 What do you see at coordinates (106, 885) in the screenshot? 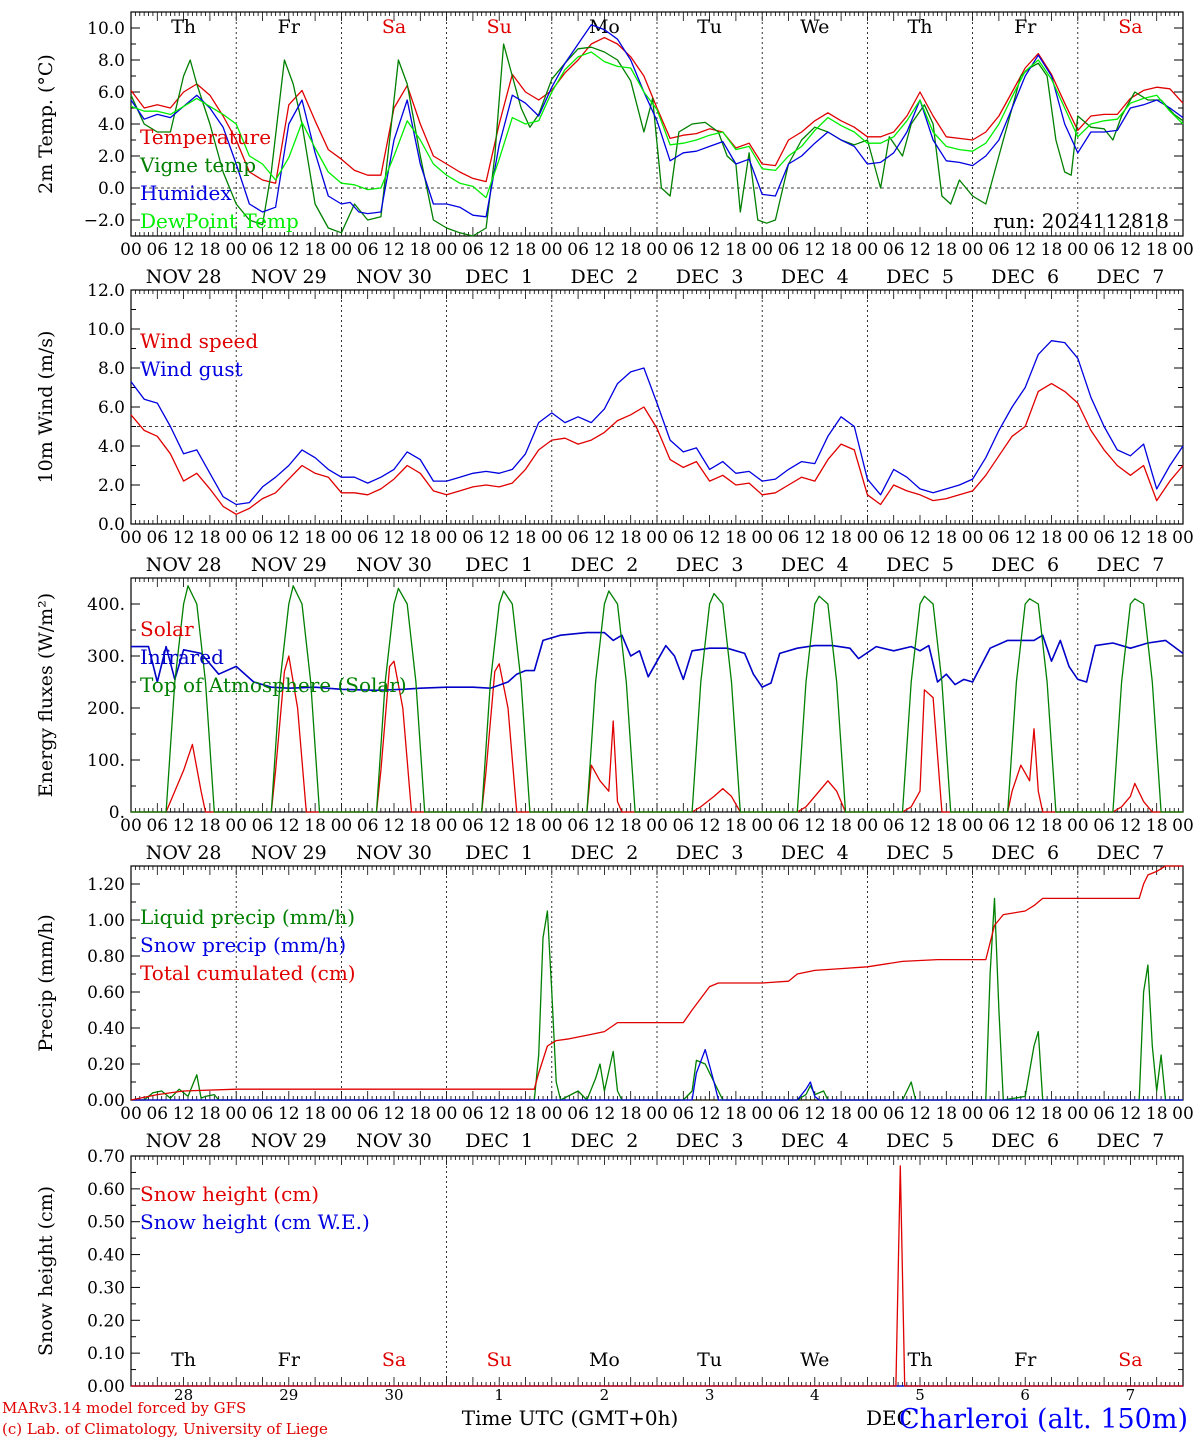
I see `y-tick-label: 1.20` at bounding box center [106, 885].